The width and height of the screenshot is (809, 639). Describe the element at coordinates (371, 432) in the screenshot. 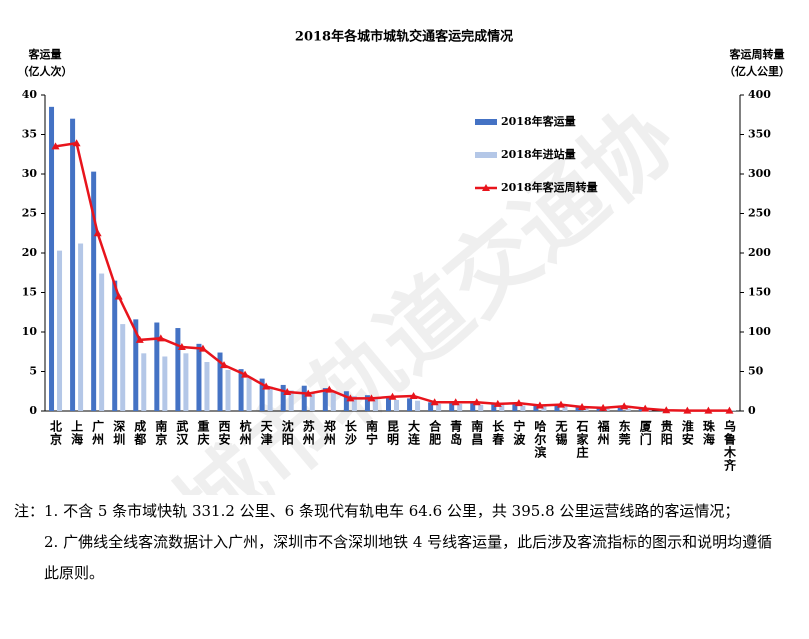

I see `x-tick-label: 南宁` at that location.